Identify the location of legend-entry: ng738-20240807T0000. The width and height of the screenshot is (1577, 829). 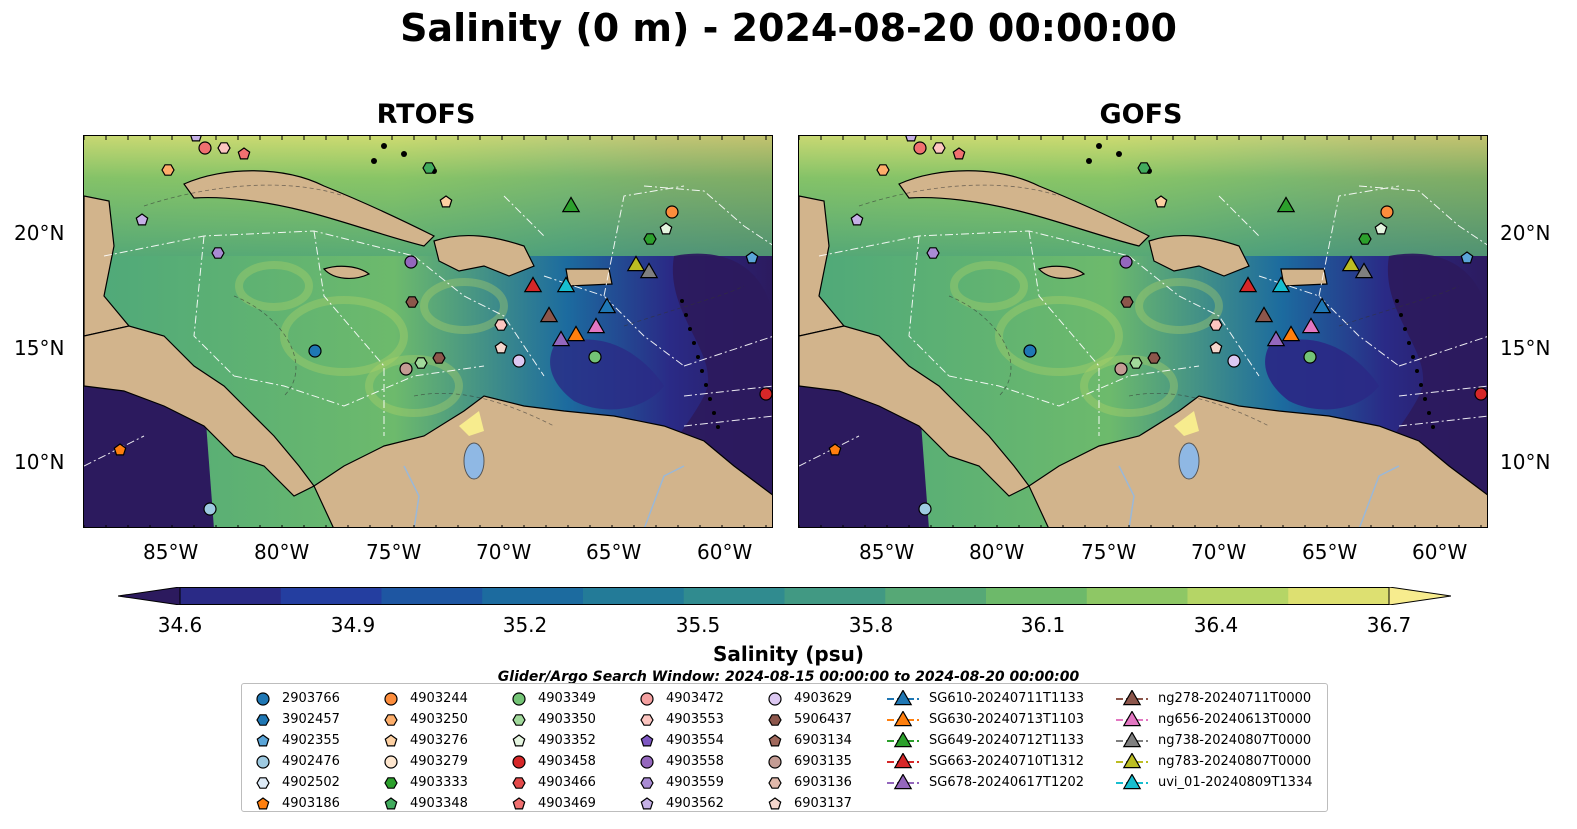
(1213, 740).